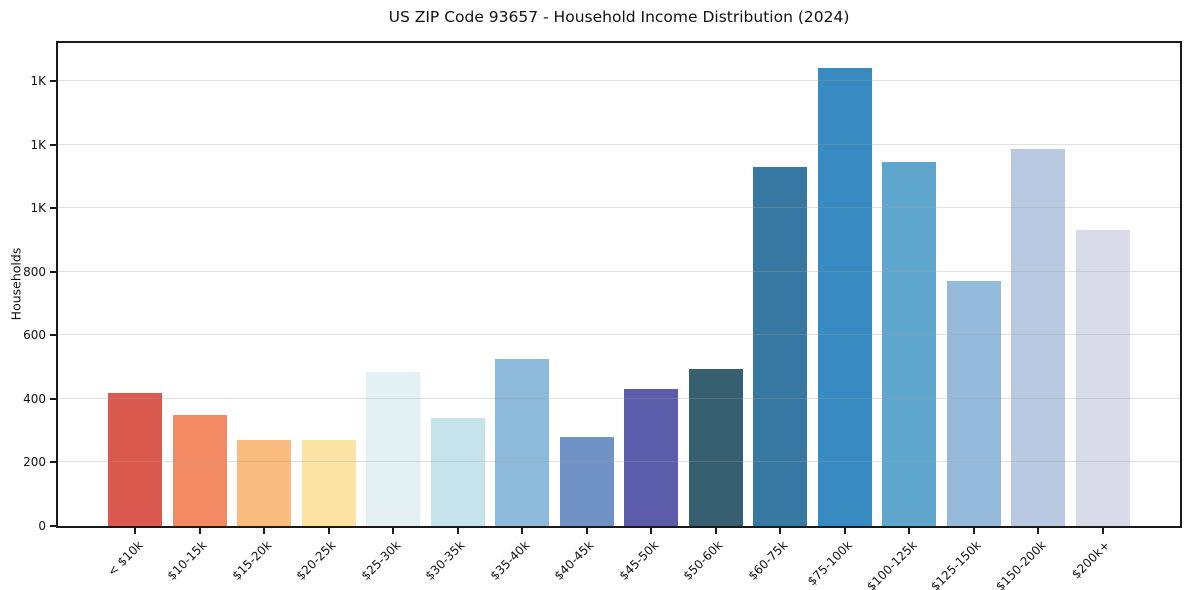  Describe the element at coordinates (445, 560) in the screenshot. I see `x-tick-label: $30-35k` at that location.